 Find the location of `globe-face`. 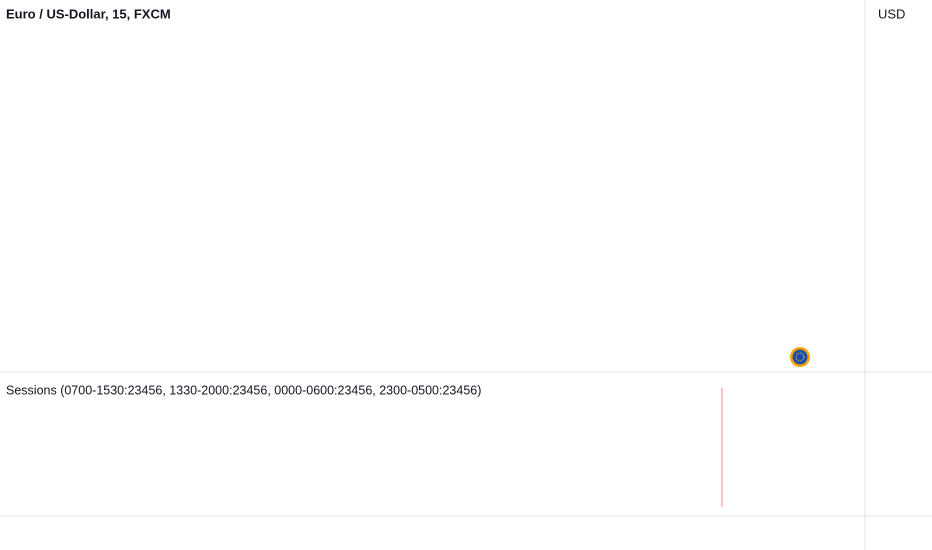

globe-face is located at coordinates (800, 357).